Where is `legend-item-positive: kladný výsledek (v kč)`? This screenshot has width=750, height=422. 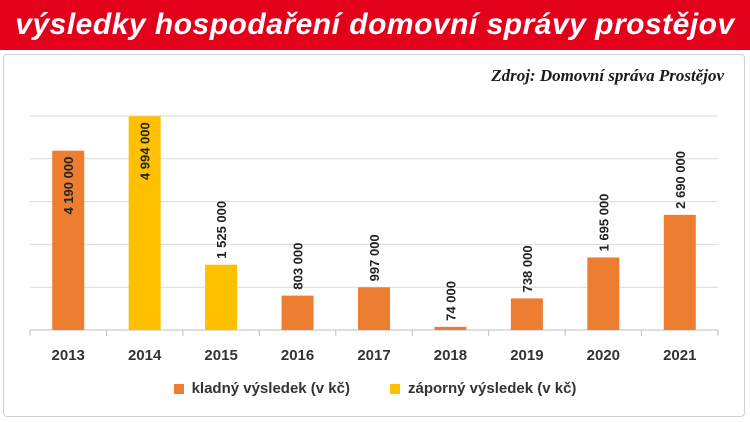
legend-item-positive: kladný výsledek (v kč) is located at coordinates (261, 388).